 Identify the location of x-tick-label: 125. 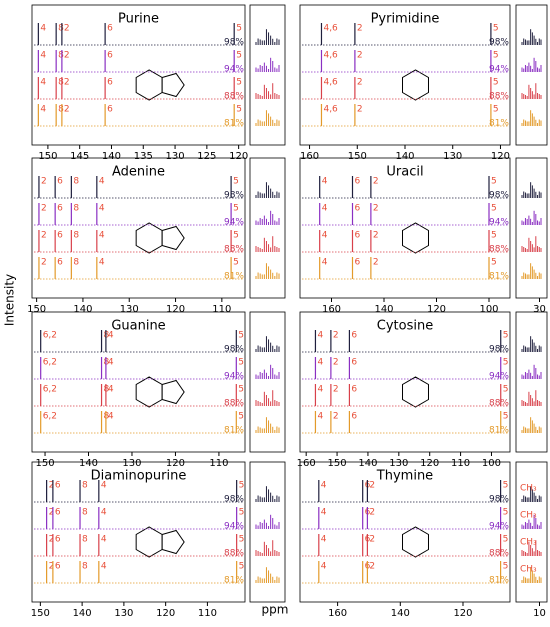
(206, 156).